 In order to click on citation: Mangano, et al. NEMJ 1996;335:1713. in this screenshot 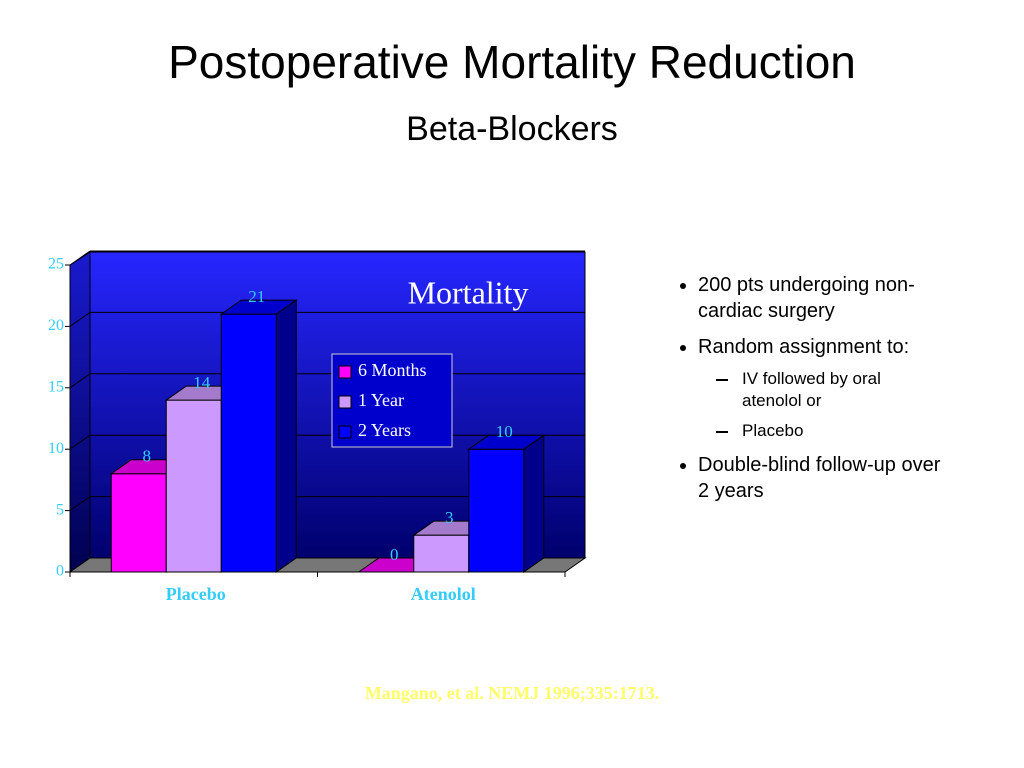, I will do `click(512, 693)`.